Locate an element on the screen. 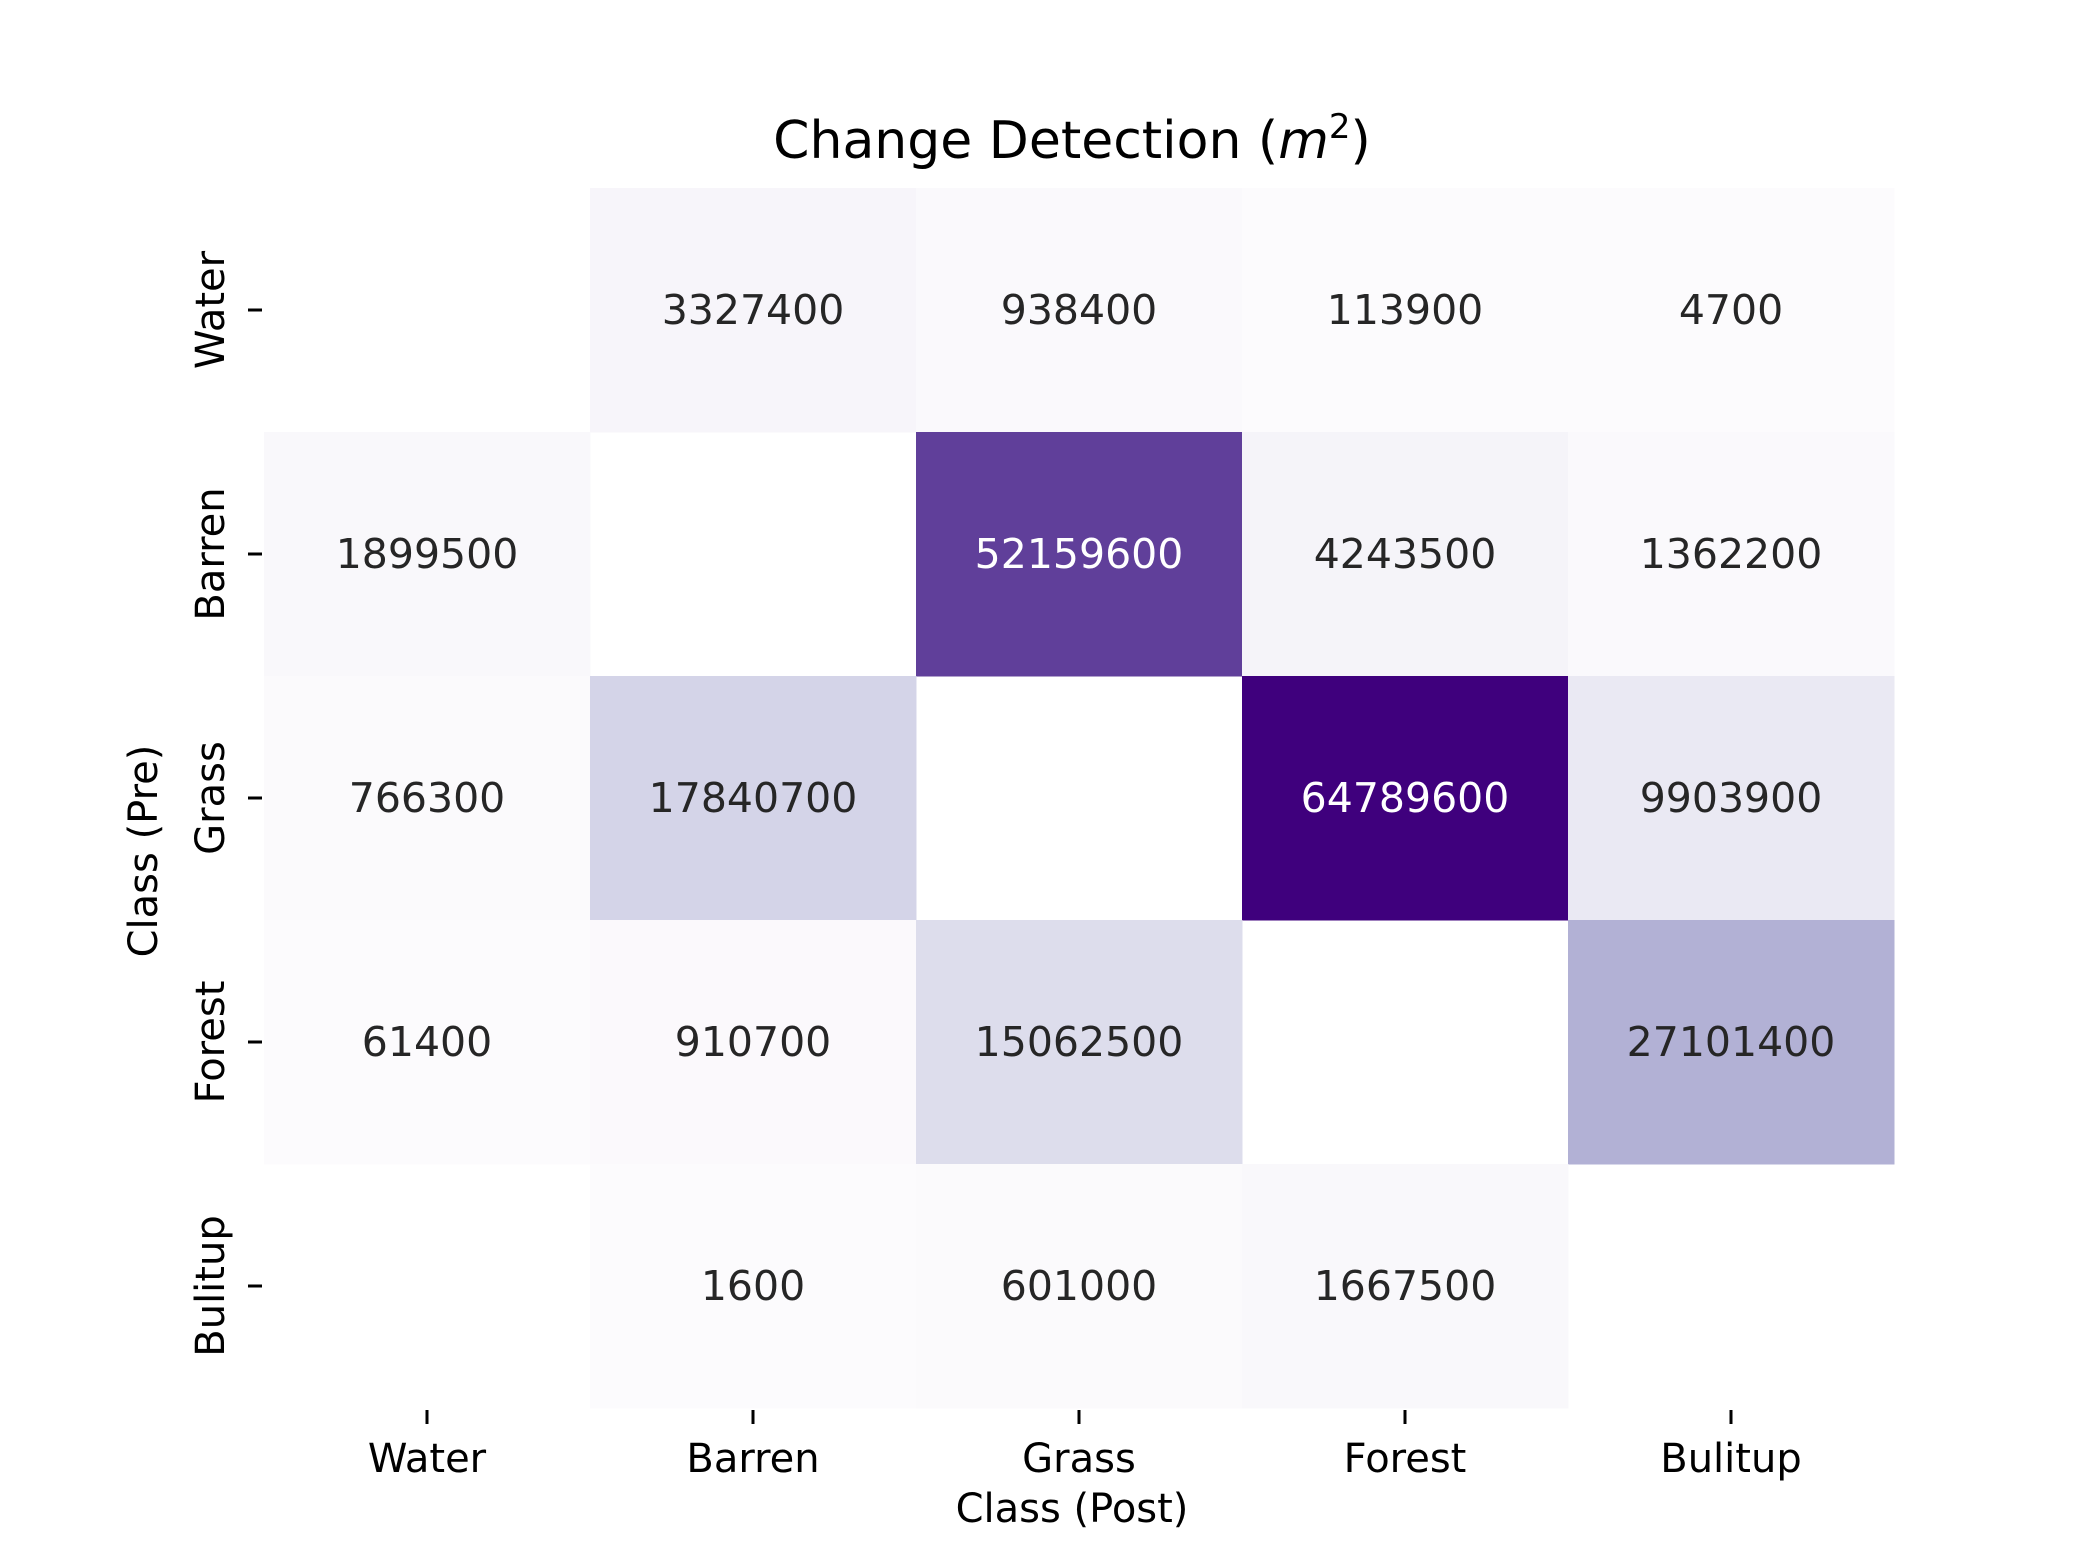  y-tick-label: Water is located at coordinates (211, 309).